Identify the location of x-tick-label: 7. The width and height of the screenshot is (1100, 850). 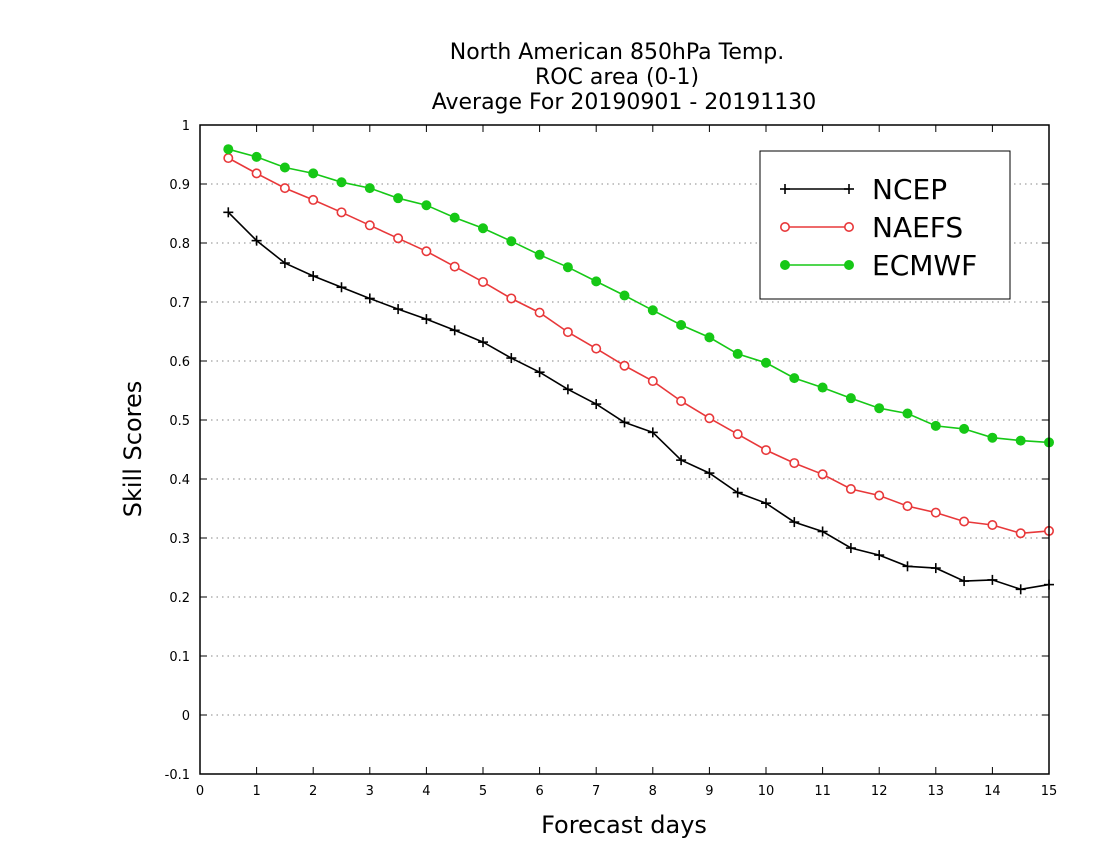
(596, 791).